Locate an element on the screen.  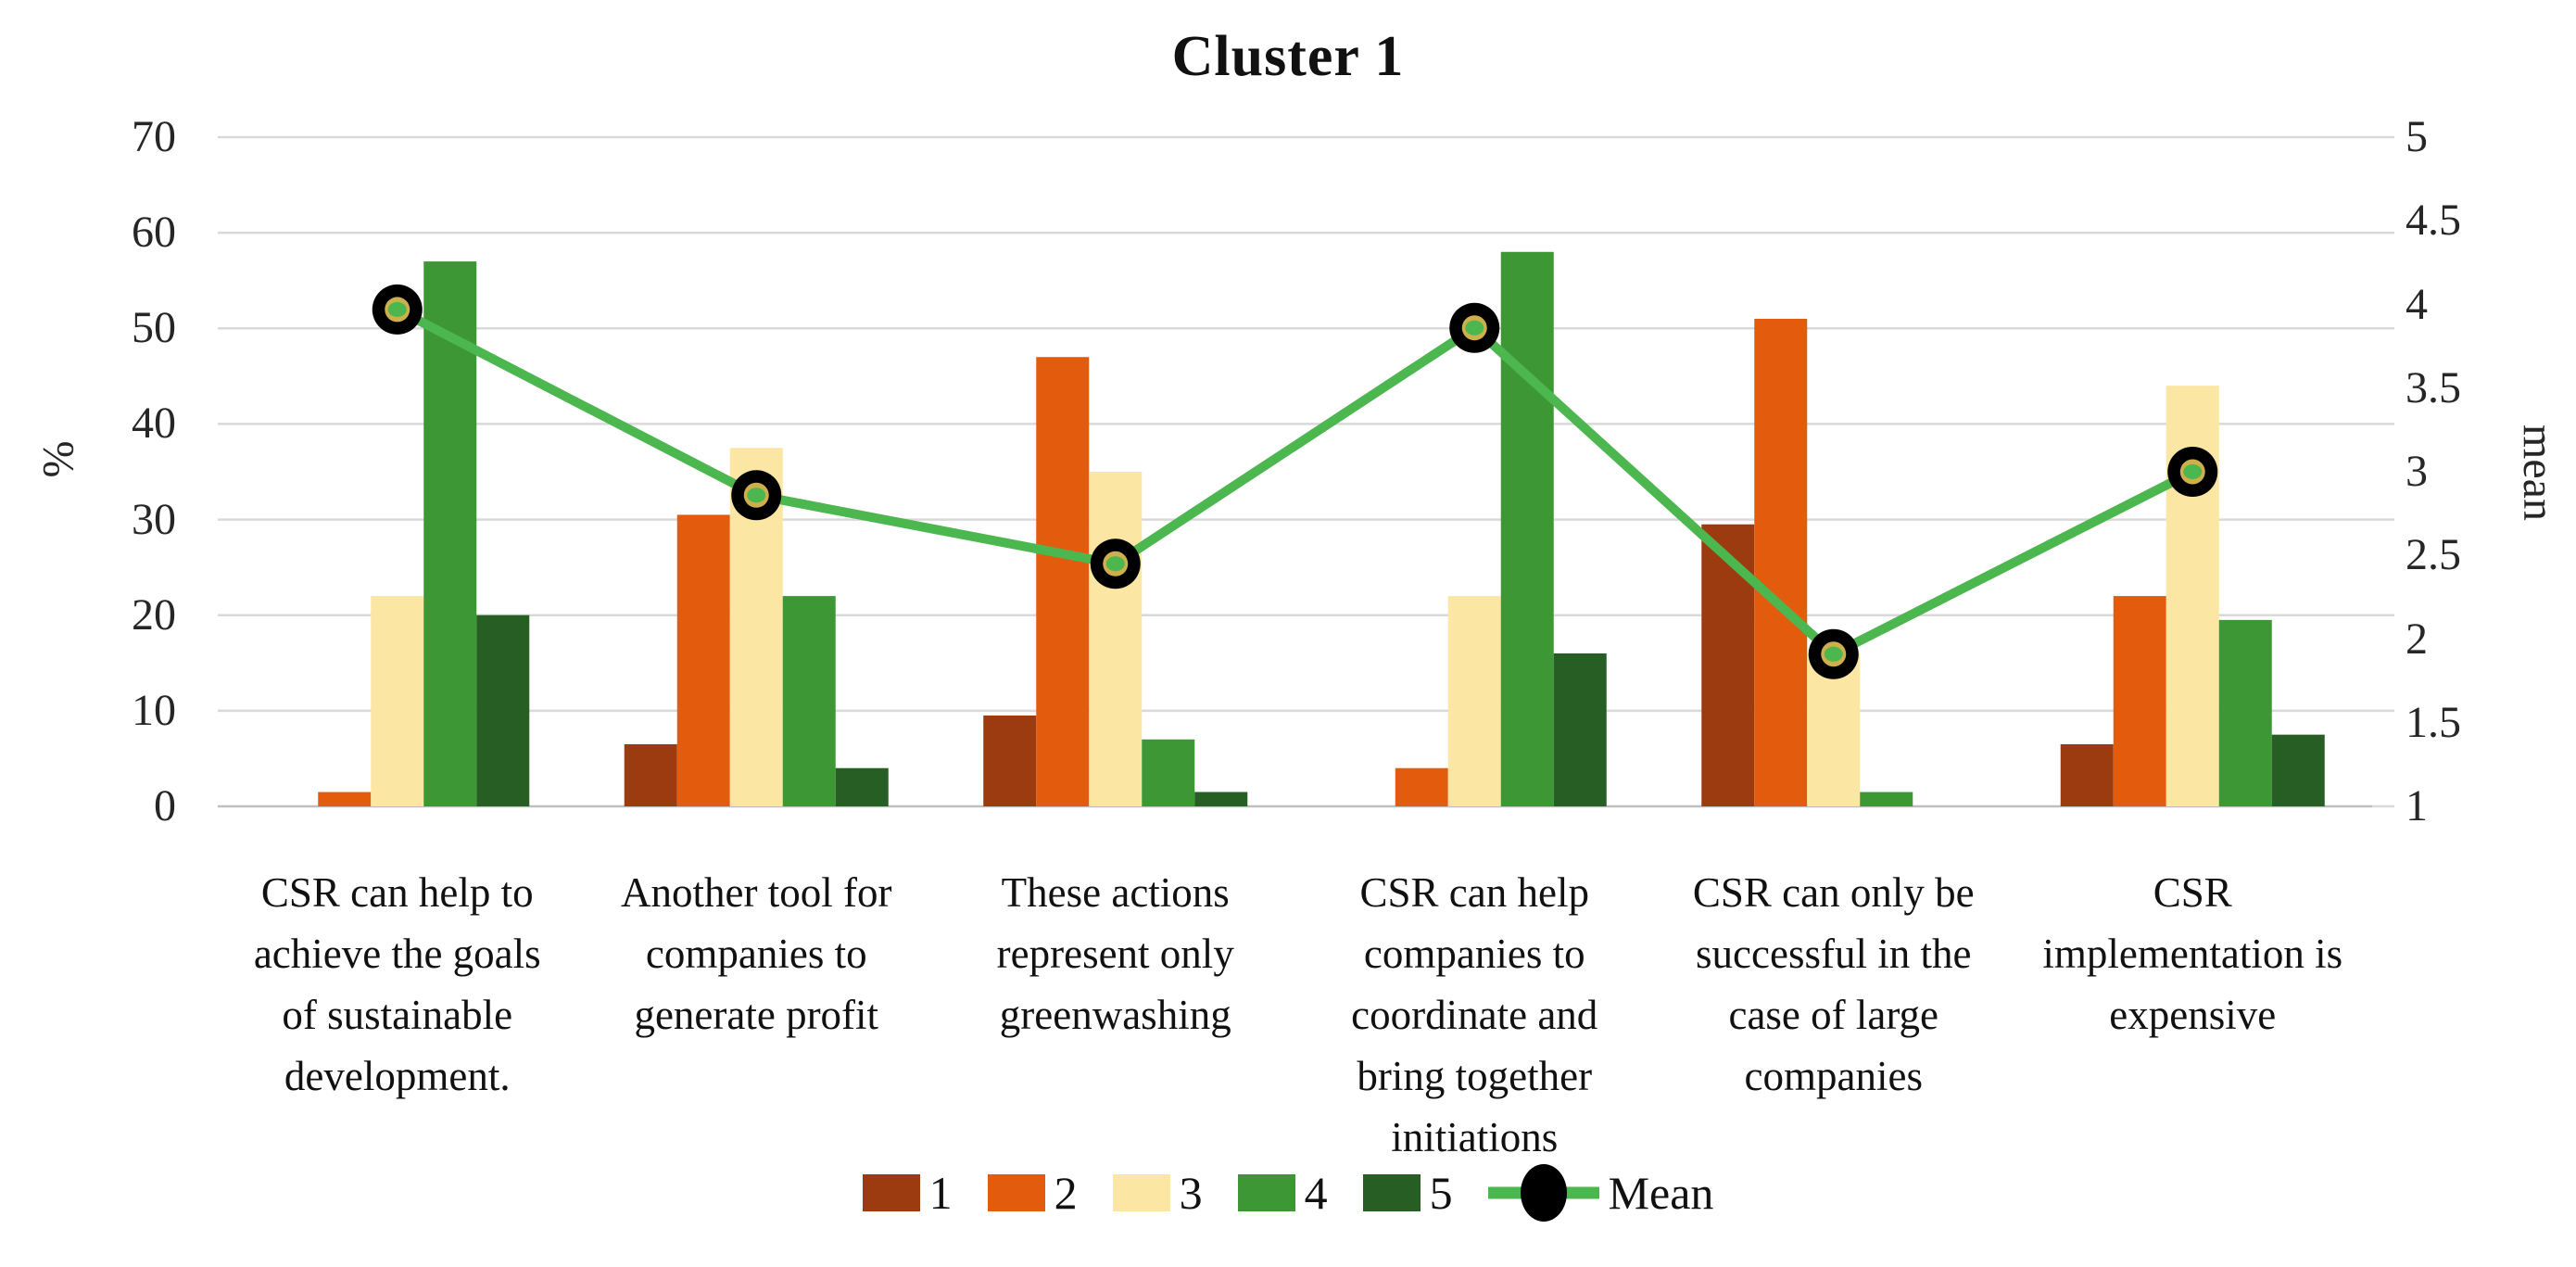
category-label-line: coordinate and is located at coordinates (1474, 1015).